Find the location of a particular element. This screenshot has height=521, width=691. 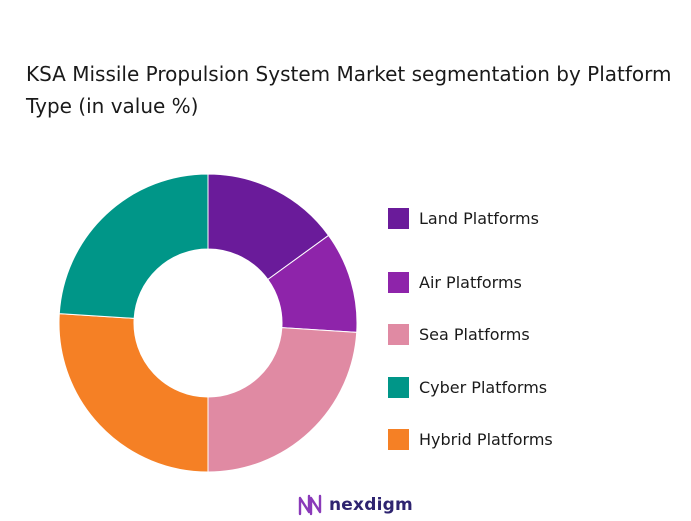

brand-name: nexdigm is located at coordinates (371, 505).